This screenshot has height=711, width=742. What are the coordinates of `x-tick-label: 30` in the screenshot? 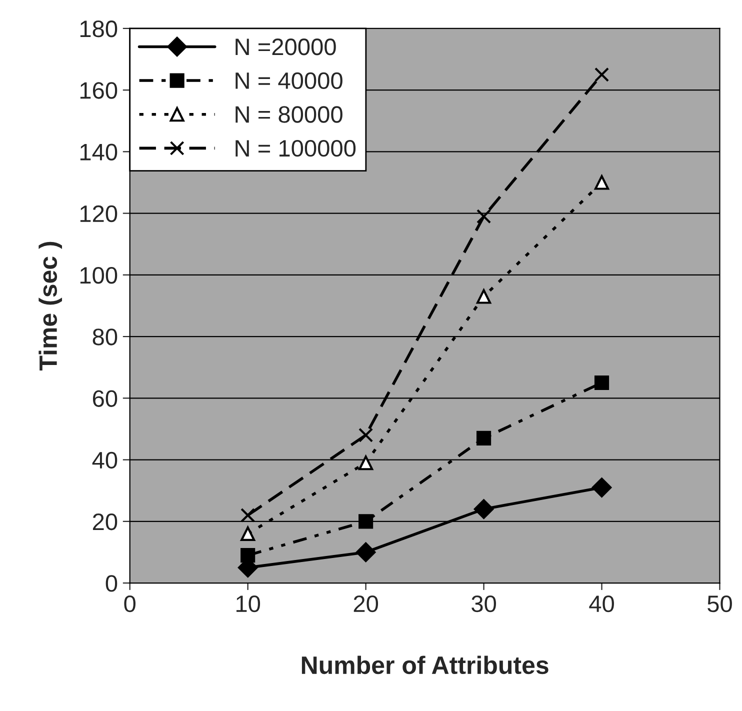 It's located at (484, 603).